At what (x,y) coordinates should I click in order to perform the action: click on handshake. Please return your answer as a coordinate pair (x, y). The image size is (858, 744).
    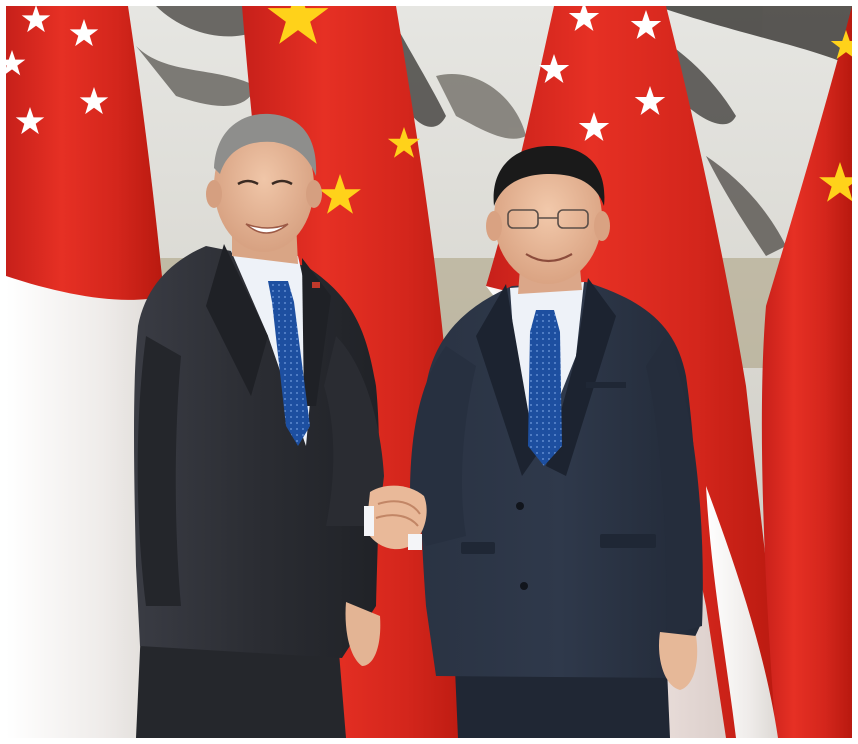
    Looking at the image, I should click on (395, 517).